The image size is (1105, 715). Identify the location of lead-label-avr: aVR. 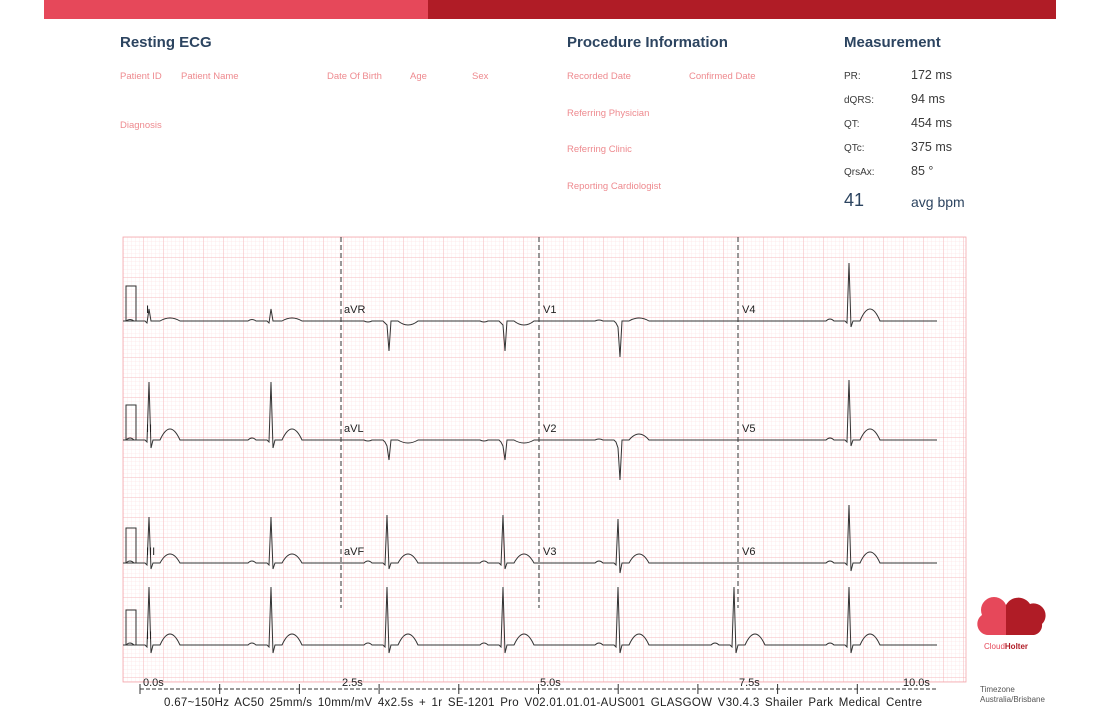
(354, 310).